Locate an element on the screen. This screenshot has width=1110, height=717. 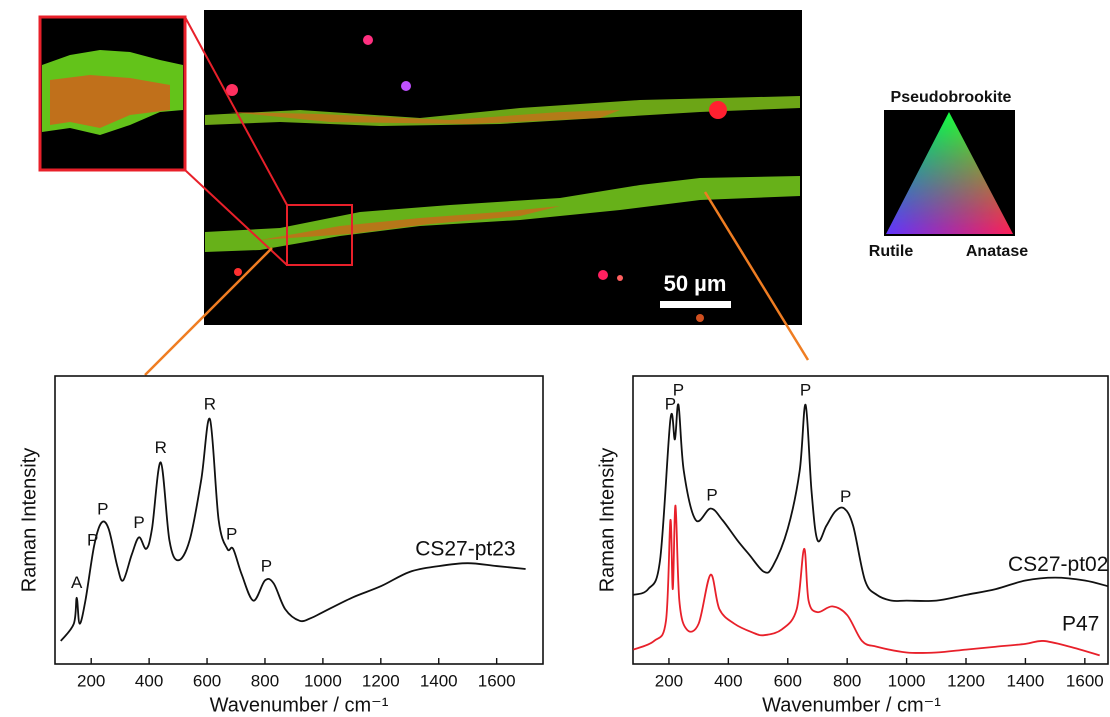
legend-label: Anatase is located at coordinates (997, 251).